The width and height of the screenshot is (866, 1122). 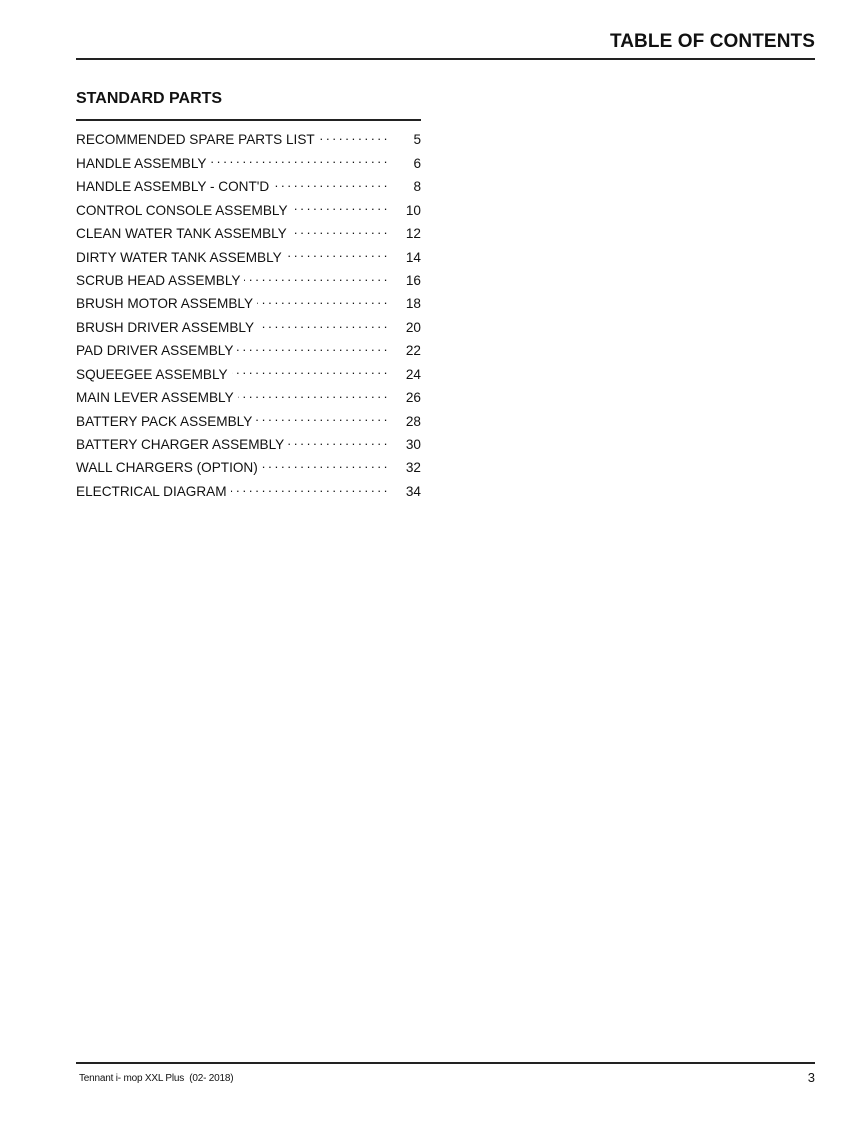 What do you see at coordinates (445, 1063) in the screenshot?
I see `footer-divider` at bounding box center [445, 1063].